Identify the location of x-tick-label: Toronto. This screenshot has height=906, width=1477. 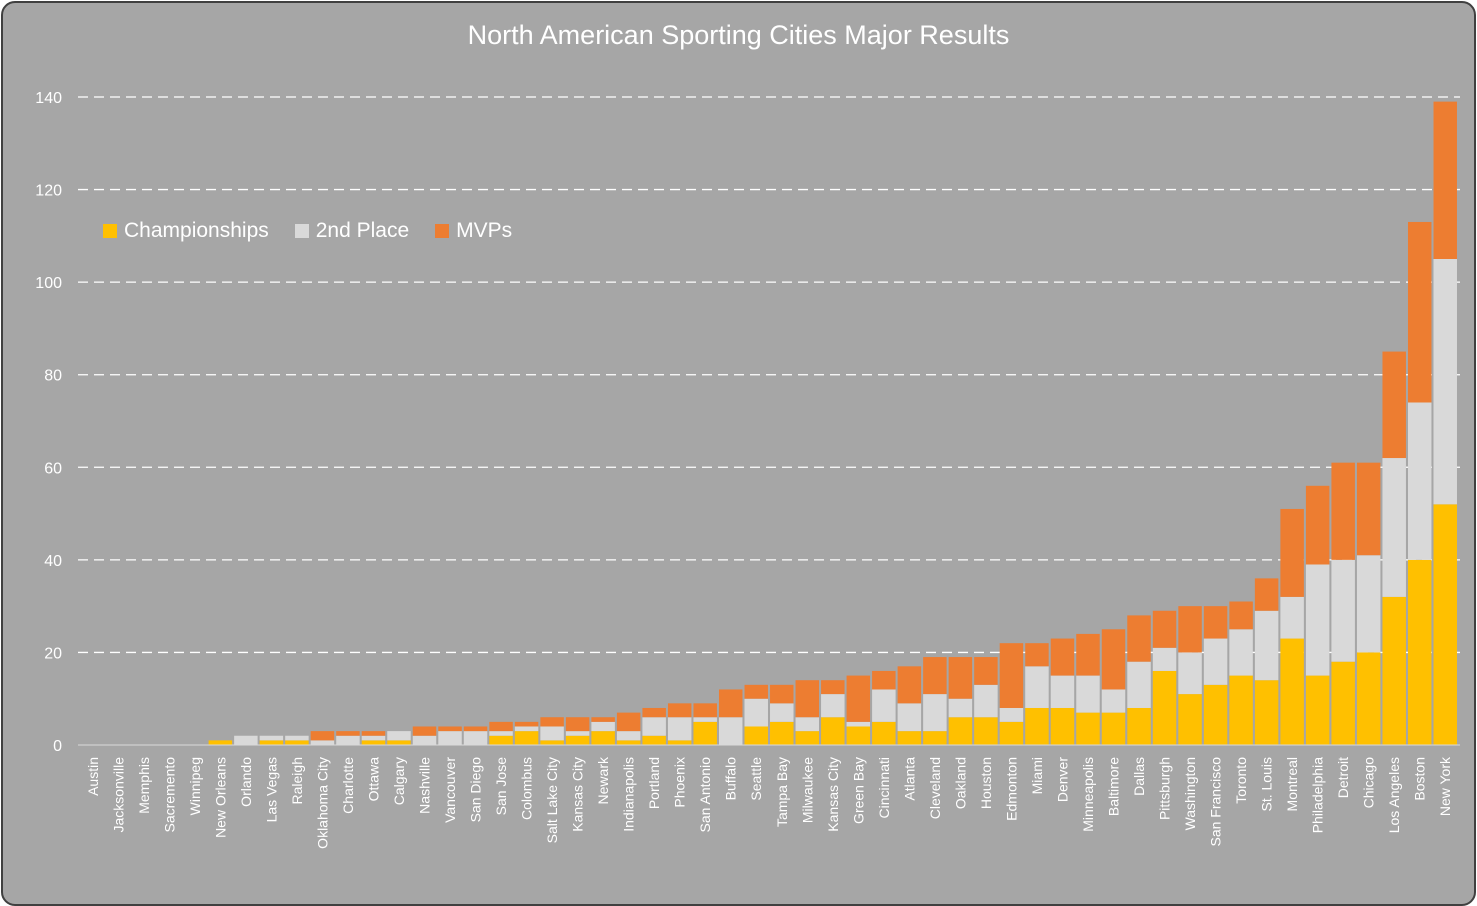
(1241, 780).